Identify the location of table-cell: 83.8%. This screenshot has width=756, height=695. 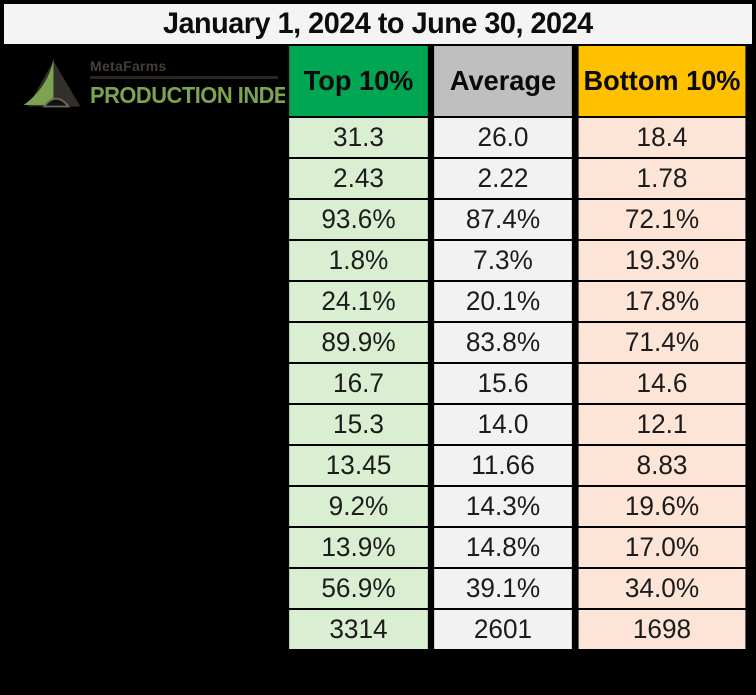
(503, 342).